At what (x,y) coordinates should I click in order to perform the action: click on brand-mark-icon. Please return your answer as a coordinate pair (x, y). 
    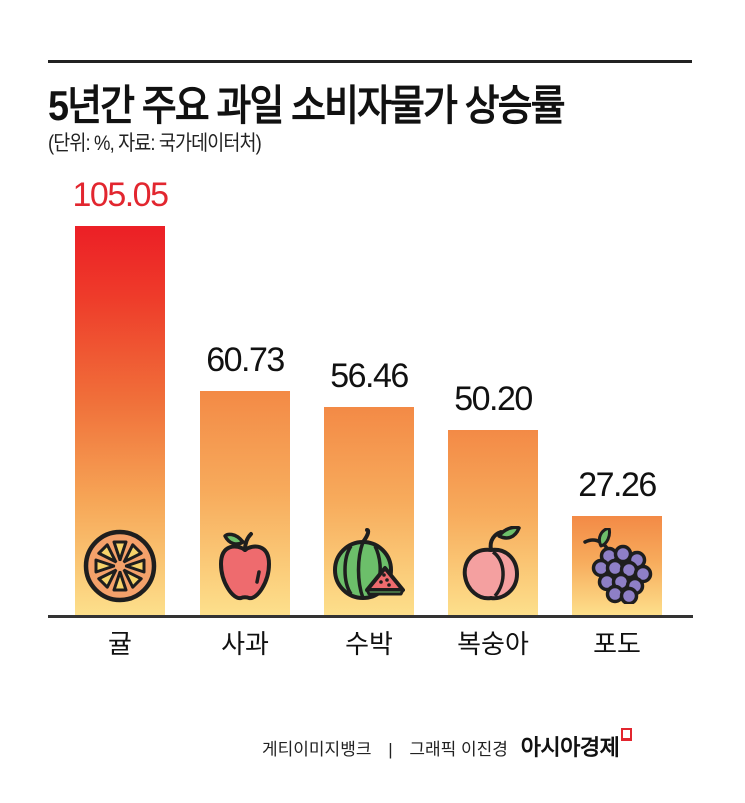
    Looking at the image, I should click on (627, 734).